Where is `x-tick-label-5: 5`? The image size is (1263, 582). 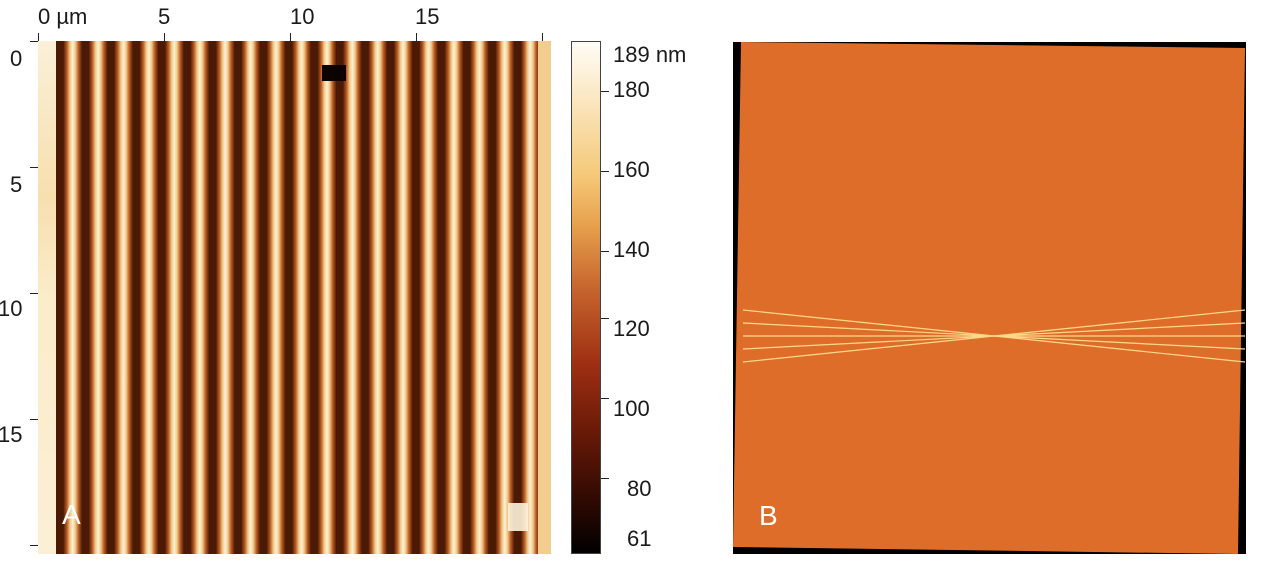 x-tick-label-5: 5 is located at coordinates (164, 16).